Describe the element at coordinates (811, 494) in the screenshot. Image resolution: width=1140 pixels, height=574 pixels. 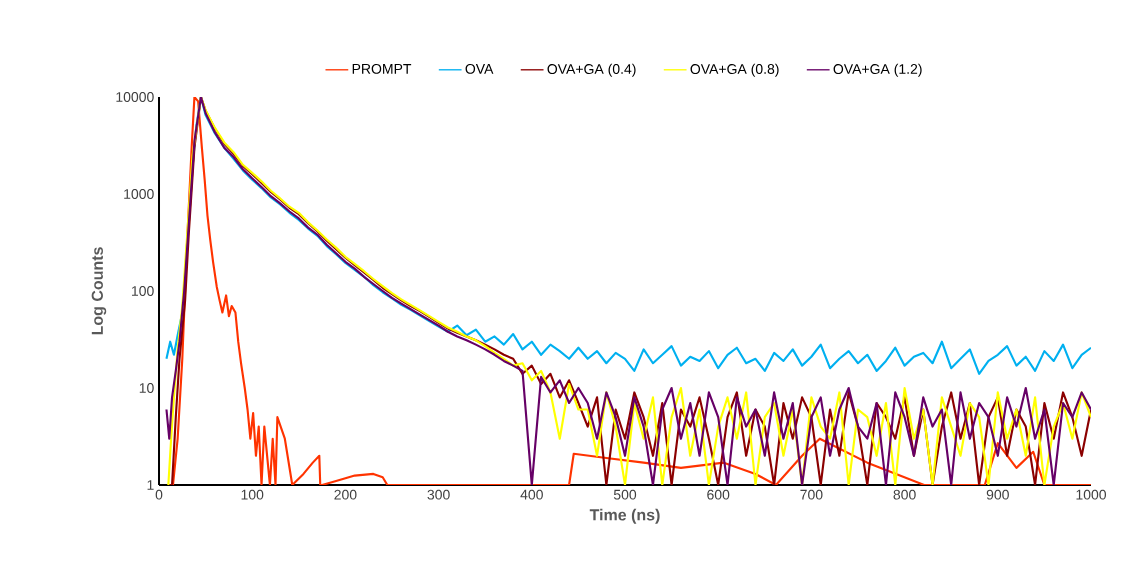
I see `x-tick-label: 700` at that location.